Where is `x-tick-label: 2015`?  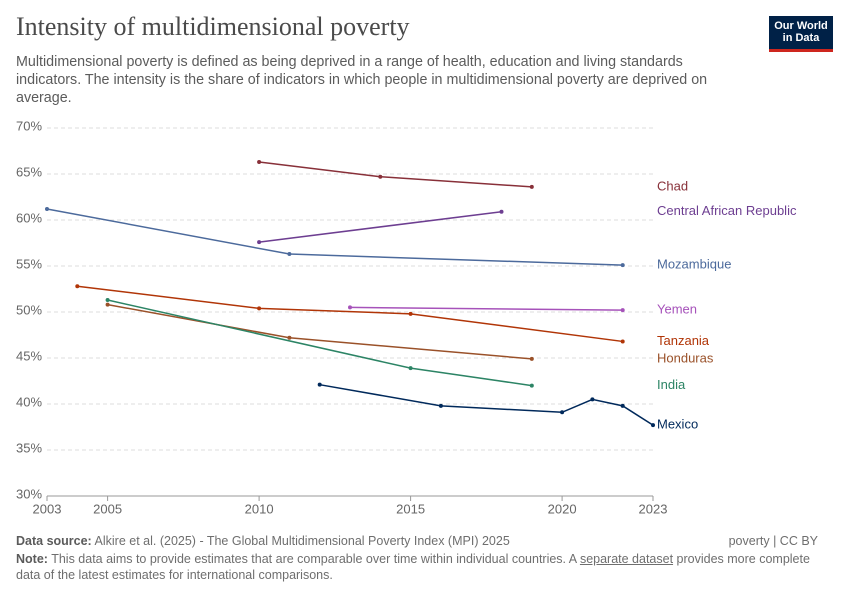 x-tick-label: 2015 is located at coordinates (410, 508).